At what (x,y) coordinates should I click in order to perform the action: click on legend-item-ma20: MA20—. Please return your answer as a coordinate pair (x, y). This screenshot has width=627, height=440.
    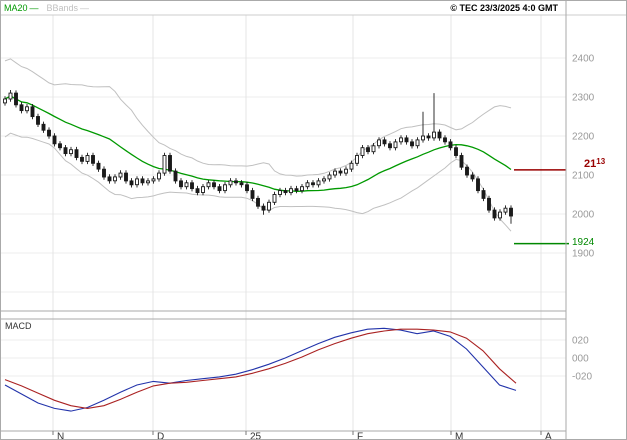
    Looking at the image, I should click on (21, 8).